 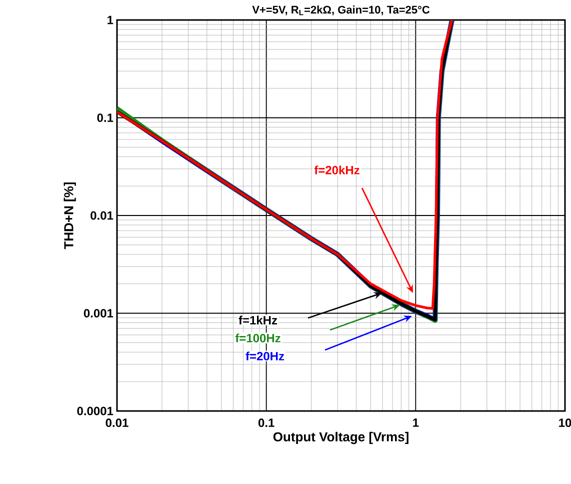 What do you see at coordinates (416, 422) in the screenshot?
I see `x-tick-label: 1` at bounding box center [416, 422].